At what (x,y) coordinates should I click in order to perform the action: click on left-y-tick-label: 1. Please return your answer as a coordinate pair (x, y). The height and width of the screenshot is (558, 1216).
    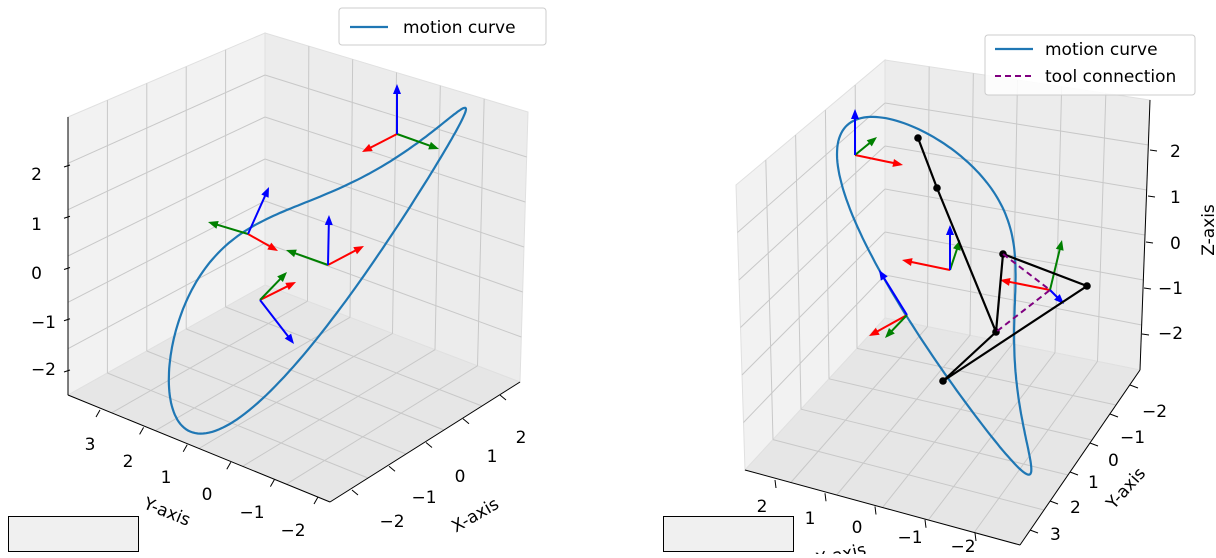
    Looking at the image, I should click on (166, 478).